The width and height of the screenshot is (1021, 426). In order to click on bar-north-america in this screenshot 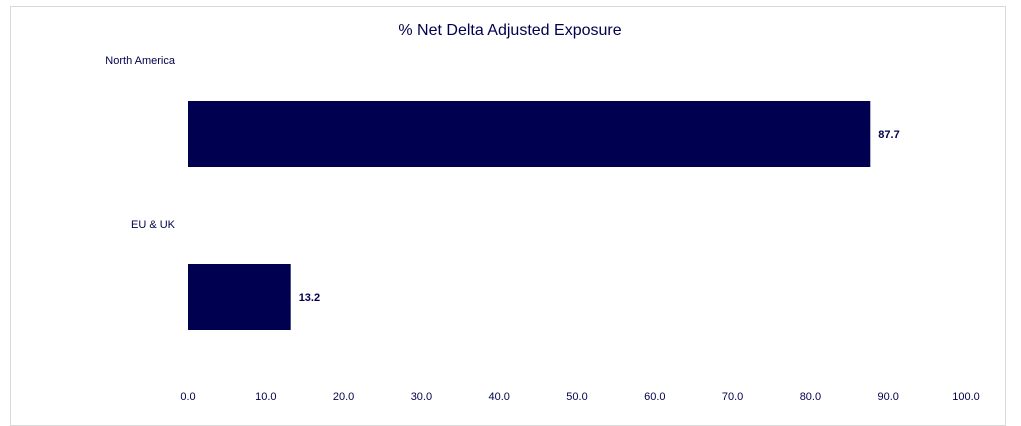, I will do `click(529, 134)`.